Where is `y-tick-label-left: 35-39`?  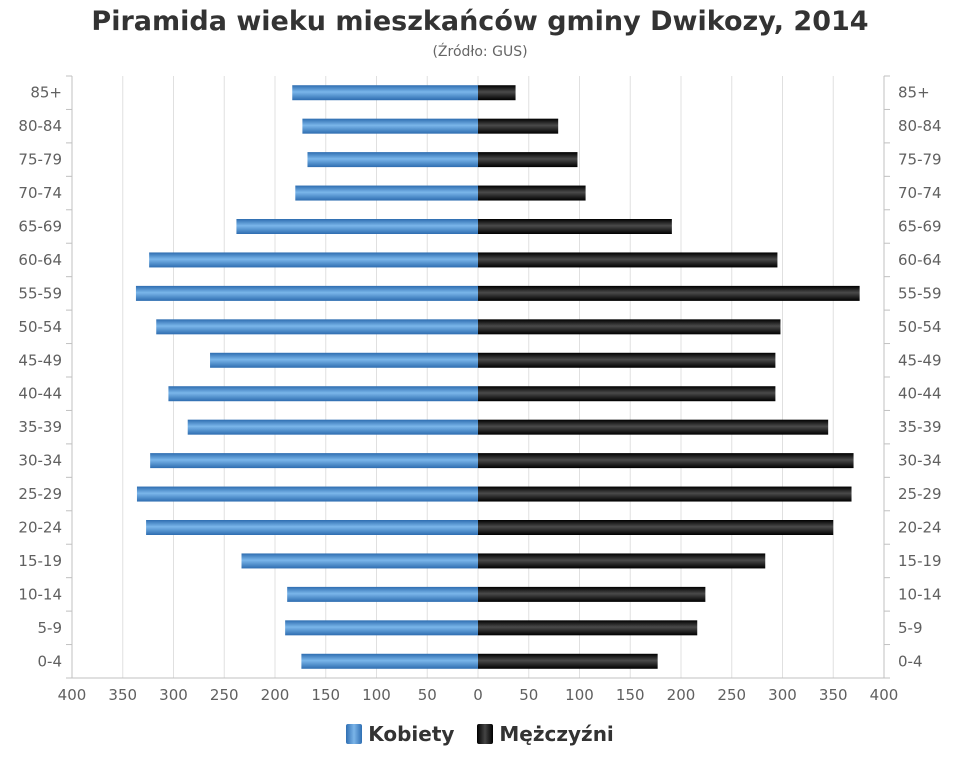 y-tick-label-left: 35-39 is located at coordinates (40, 427).